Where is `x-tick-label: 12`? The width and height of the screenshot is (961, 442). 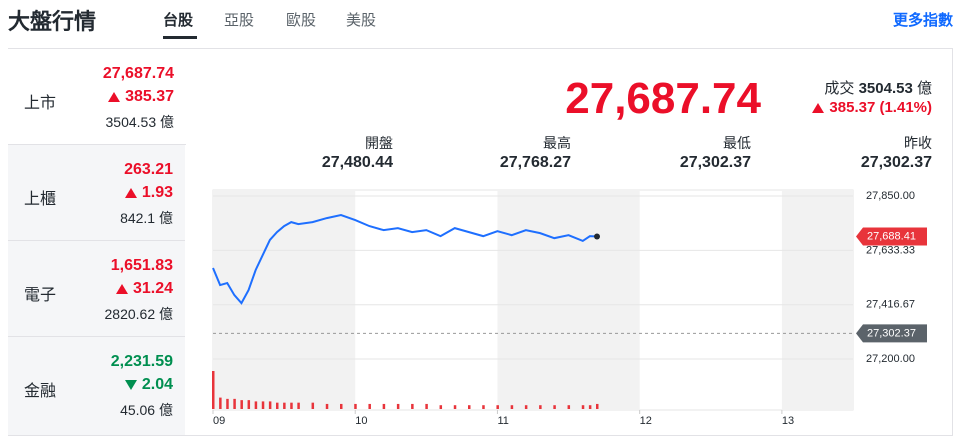 x-tick-label: 12 is located at coordinates (646, 421).